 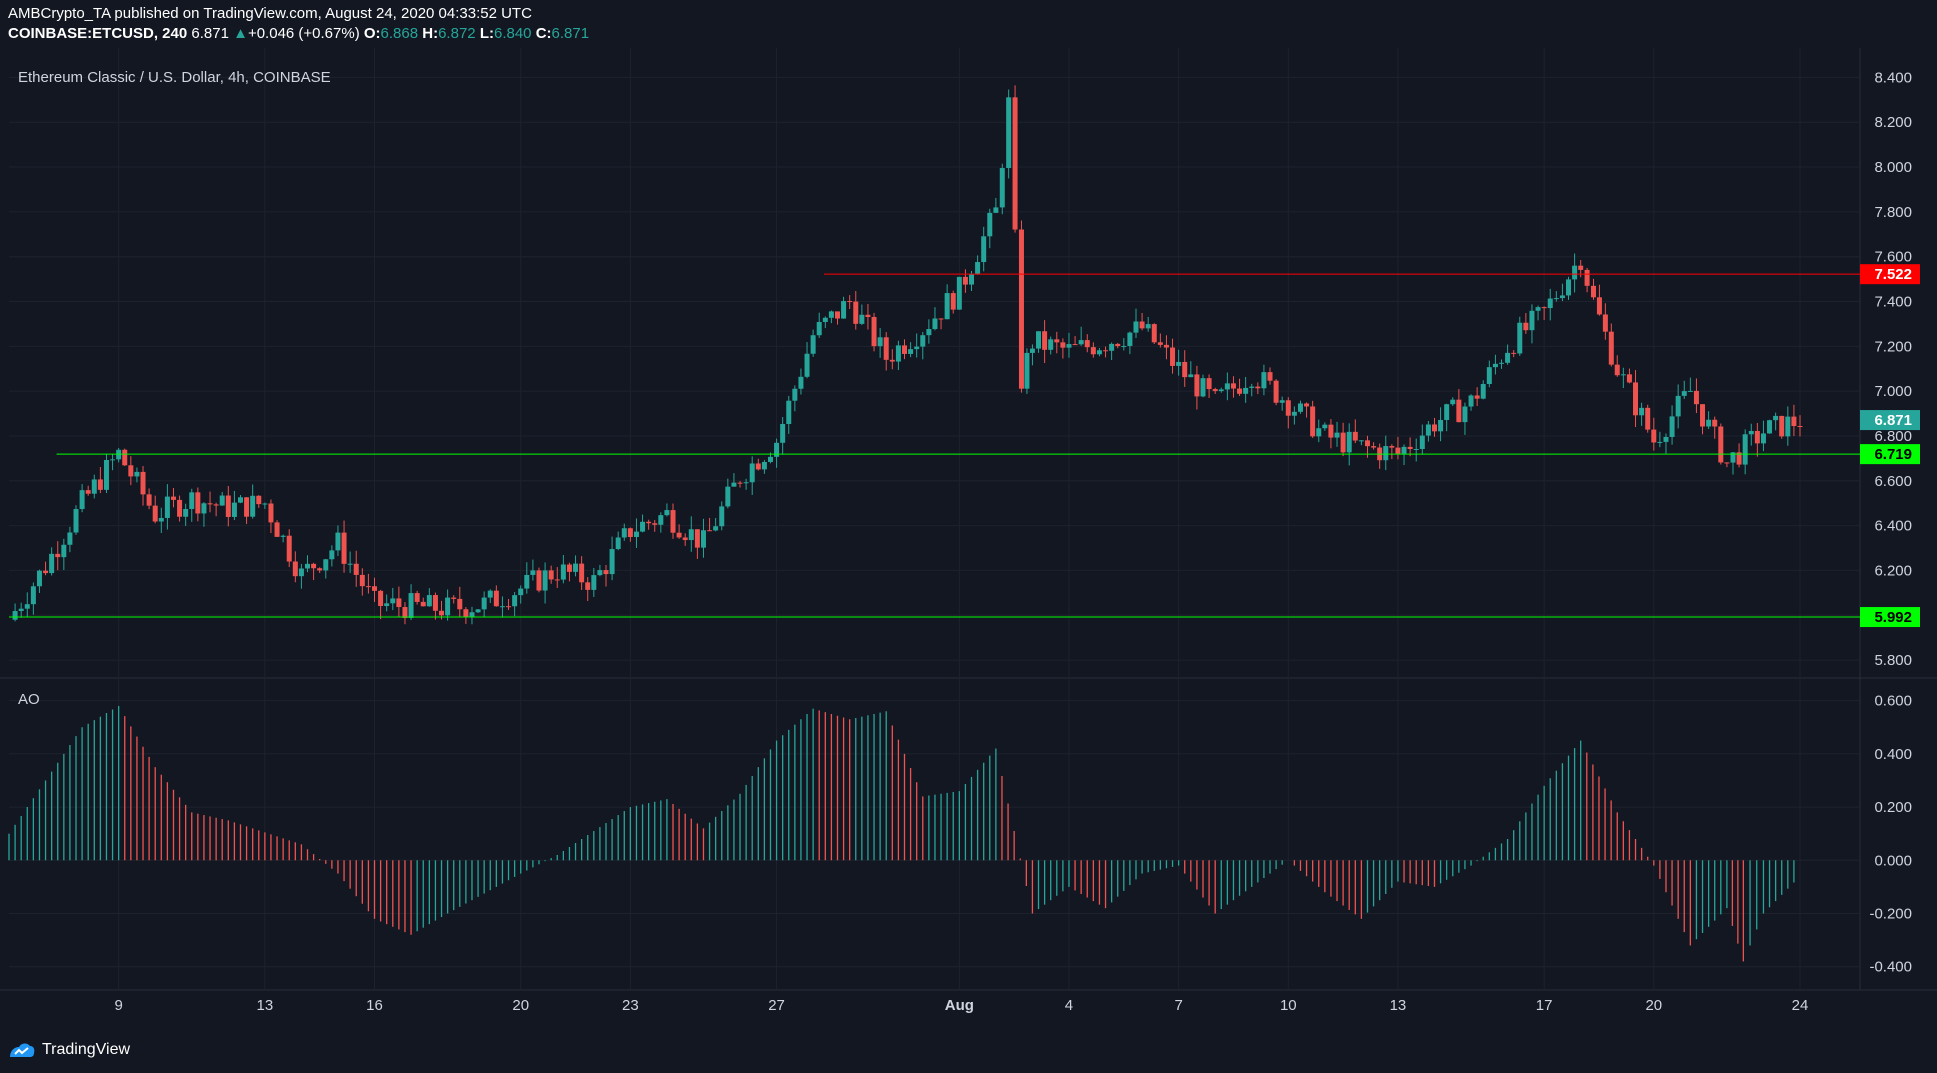 I want to click on tradingview-footer: TradingView, so click(x=69, y=1050).